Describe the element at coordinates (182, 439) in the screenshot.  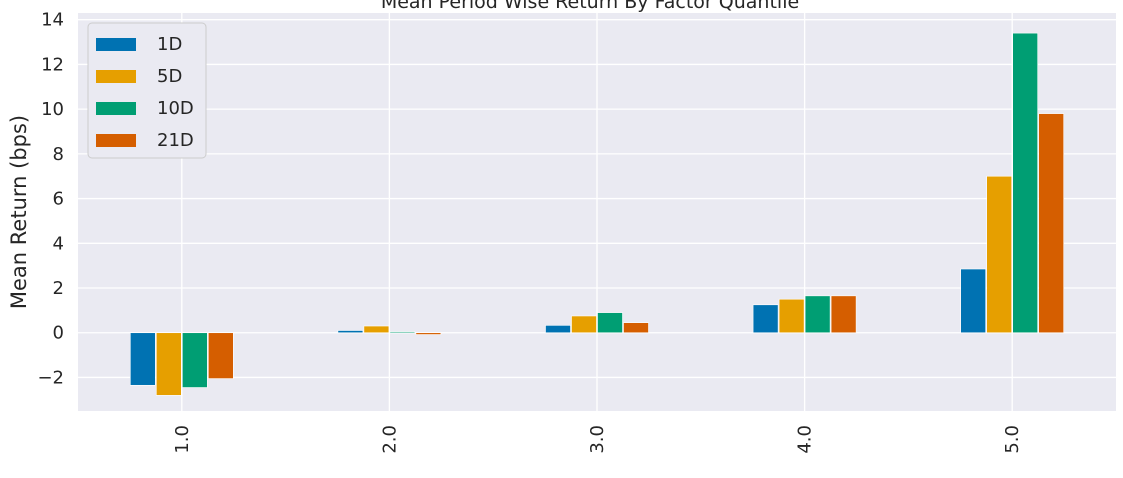
I see `x-tick-label: 1.0` at that location.